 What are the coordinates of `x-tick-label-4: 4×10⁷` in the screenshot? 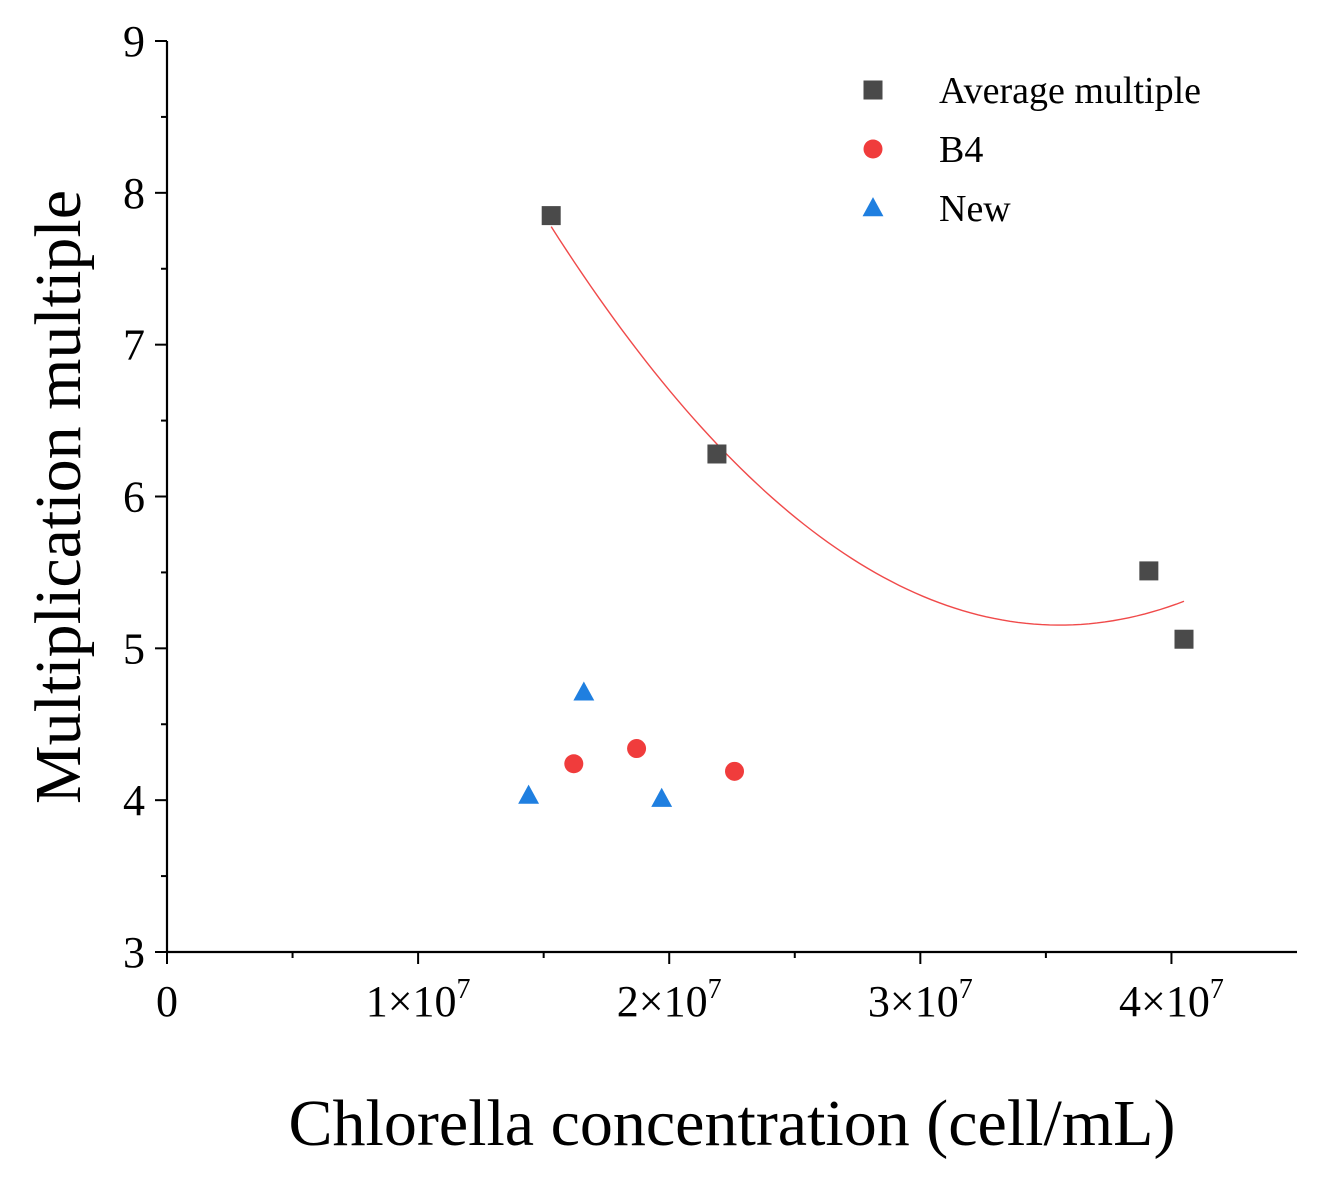 It's located at (1171, 1000).